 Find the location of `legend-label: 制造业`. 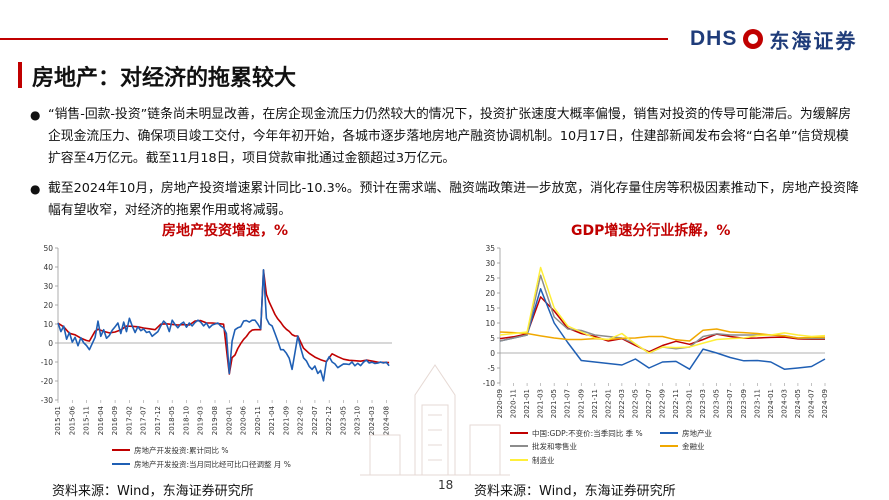

legend-label: 制造业 is located at coordinates (543, 460).